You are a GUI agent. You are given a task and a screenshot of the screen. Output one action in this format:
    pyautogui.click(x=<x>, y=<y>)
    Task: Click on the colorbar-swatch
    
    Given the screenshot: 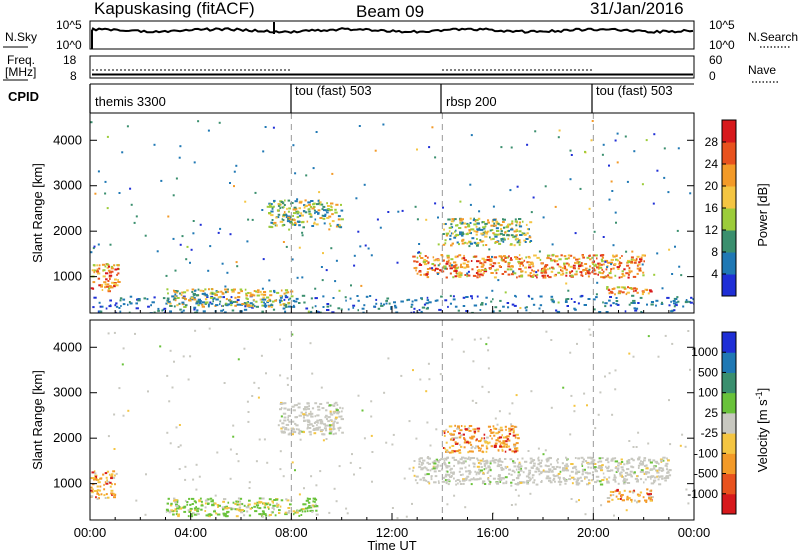 What is the action you would take?
    pyautogui.click(x=729, y=362)
    